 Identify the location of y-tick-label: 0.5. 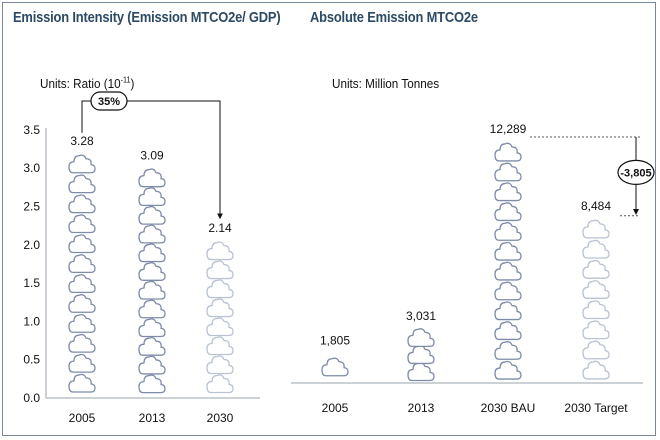
(31, 360).